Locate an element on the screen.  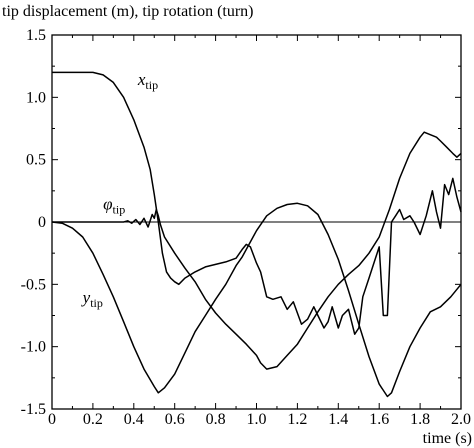
y-tick-label: -0.5 is located at coordinates (33, 284).